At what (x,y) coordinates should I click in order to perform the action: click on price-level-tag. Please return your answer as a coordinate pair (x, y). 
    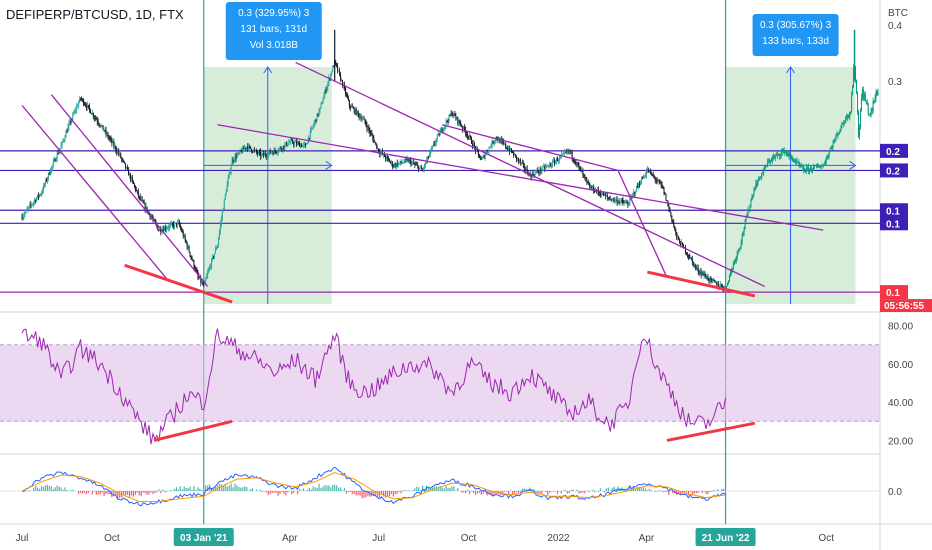
    Looking at the image, I should click on (894, 210).